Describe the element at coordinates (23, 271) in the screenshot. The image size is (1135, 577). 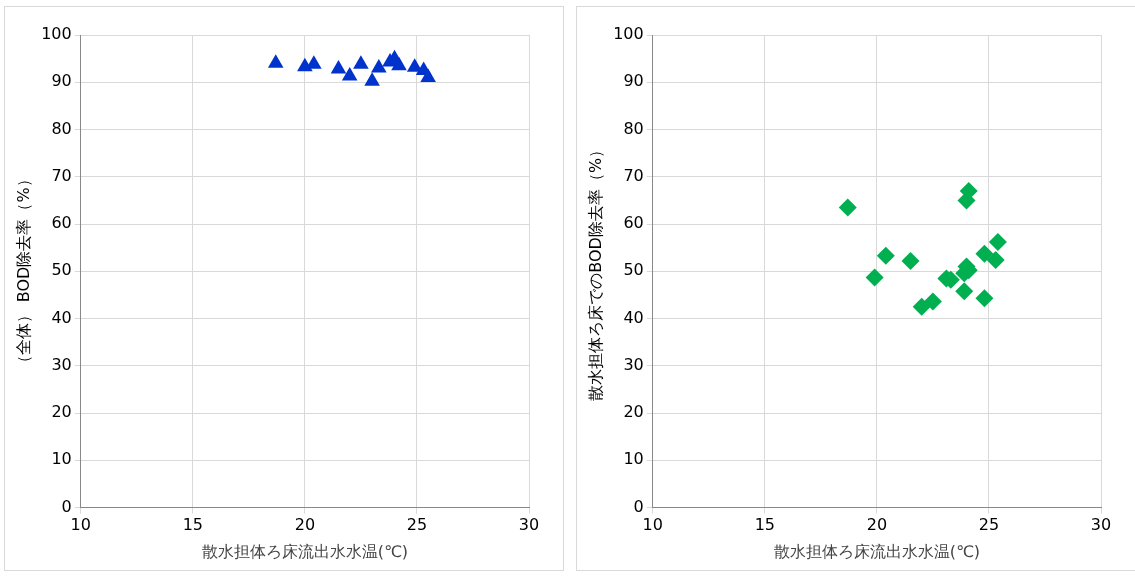
I see `y-axis-title: （全体） BOD除去率（%）` at that location.